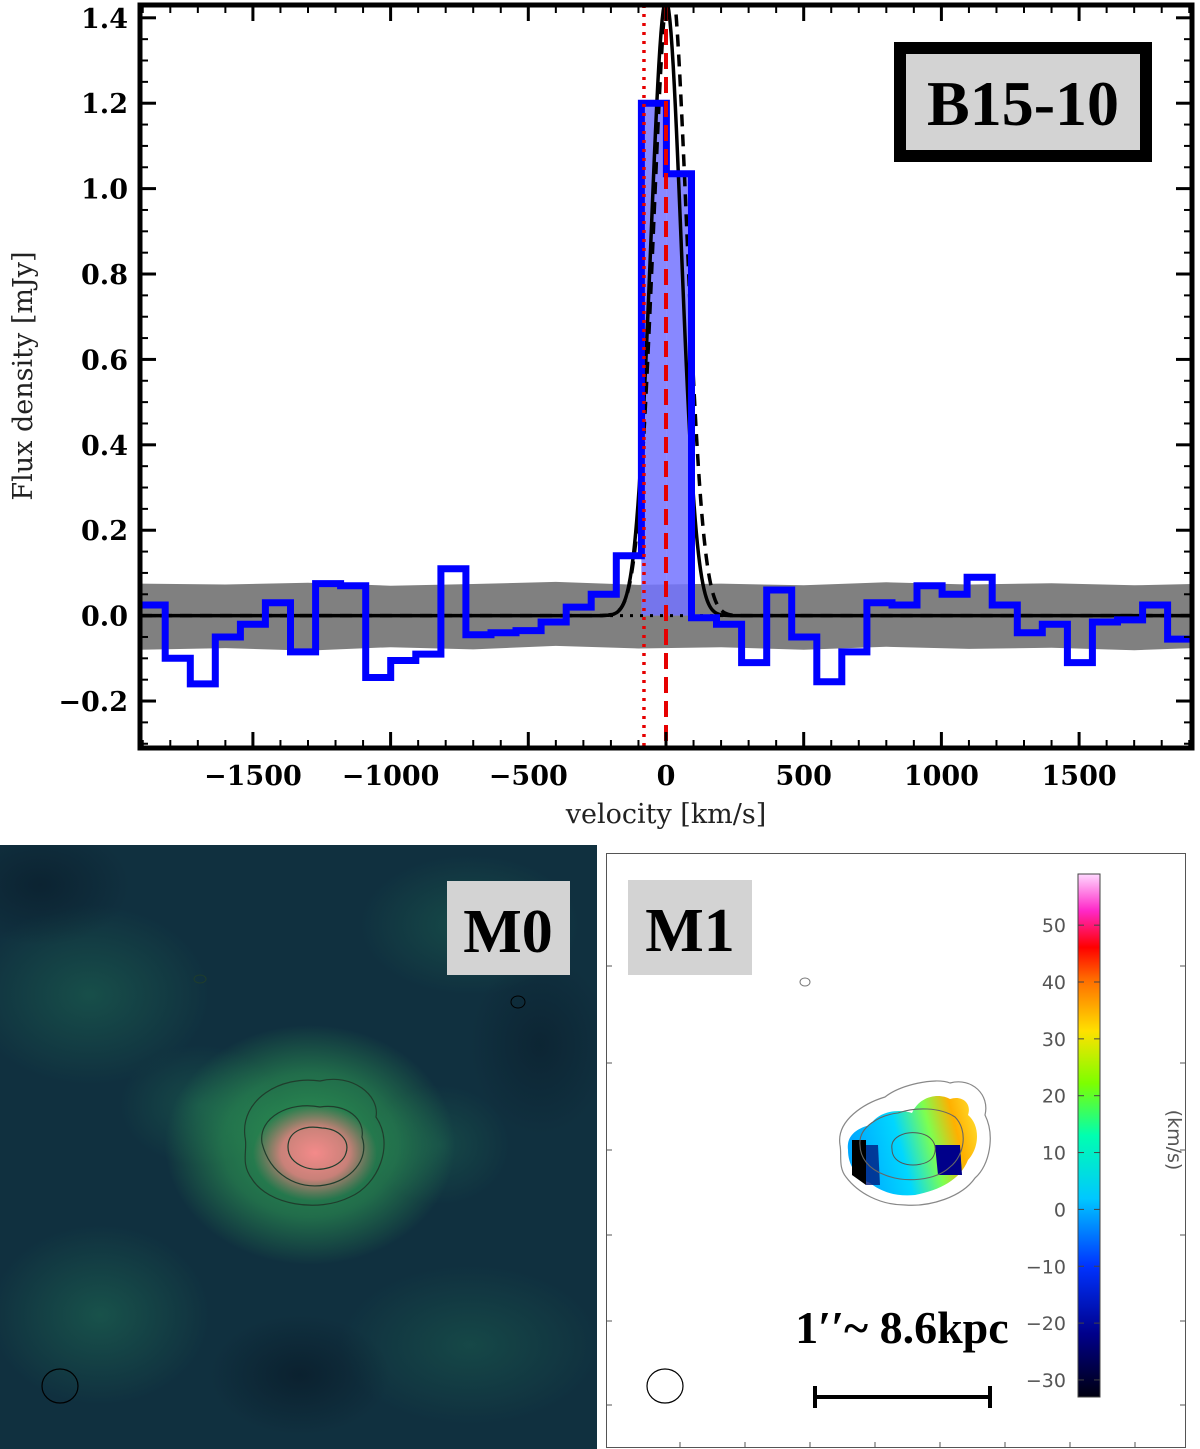 The image size is (1200, 1449). I want to click on y-tick-label: 0.2, so click(104, 531).